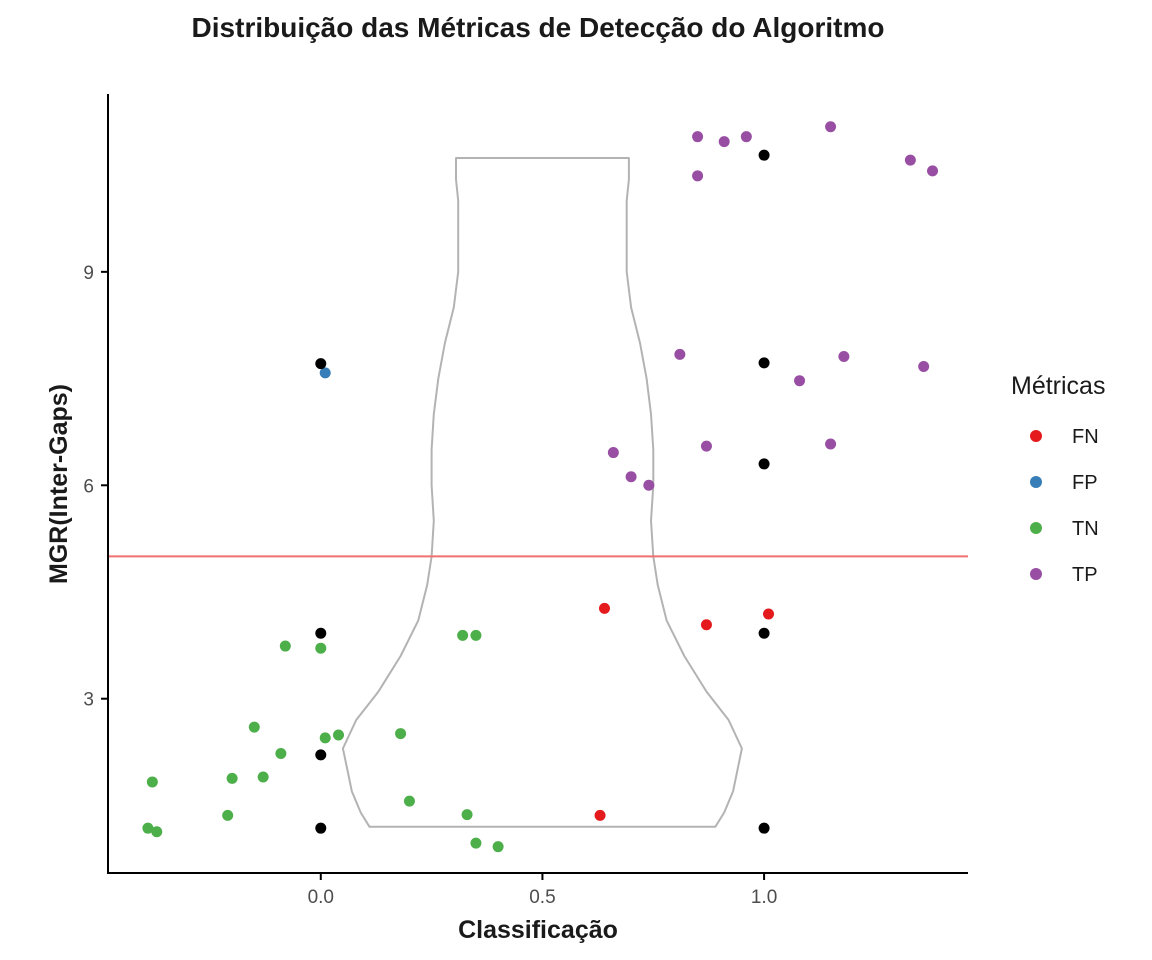 This screenshot has width=1152, height=960. I want to click on y-tick-label: 6, so click(88, 486).